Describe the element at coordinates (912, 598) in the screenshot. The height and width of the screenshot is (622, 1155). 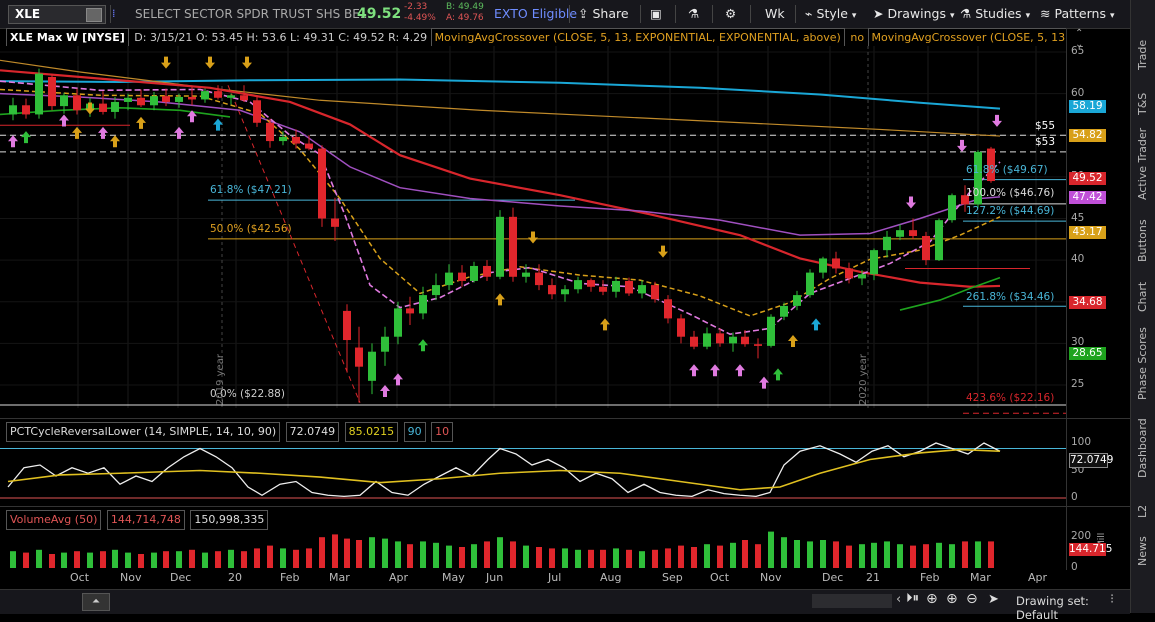
I see `zoom-fit-icon: ⏵⏸` at that location.